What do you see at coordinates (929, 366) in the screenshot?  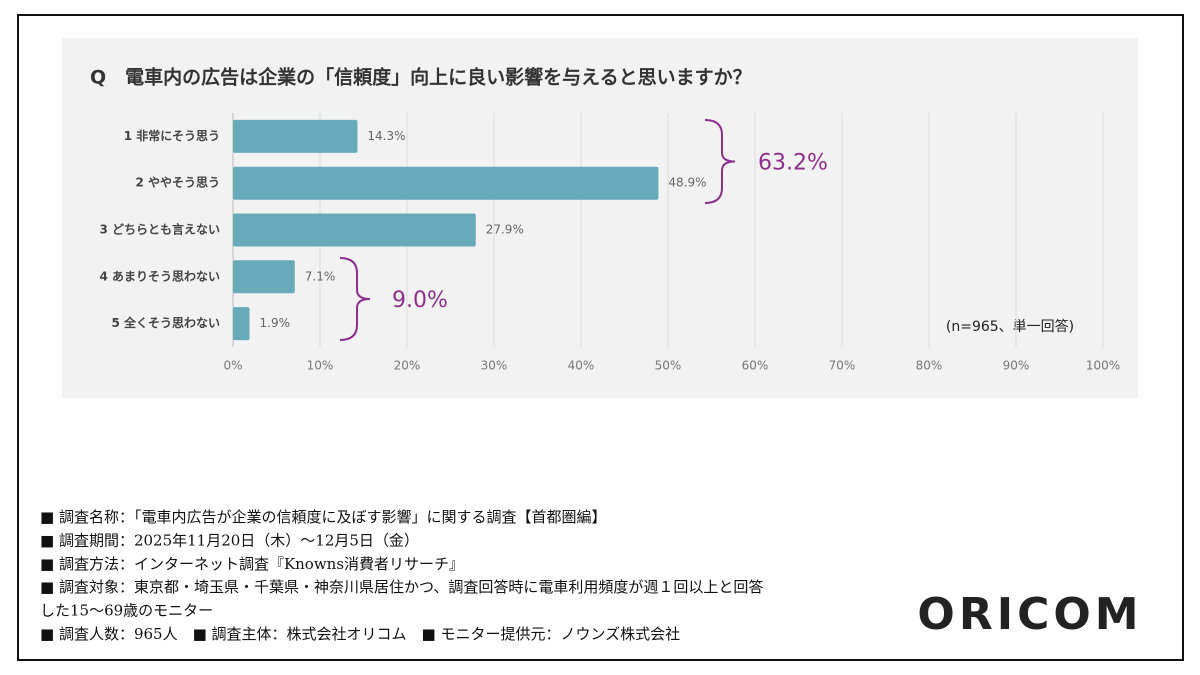 I see `x-tick-label: 80%` at bounding box center [929, 366].